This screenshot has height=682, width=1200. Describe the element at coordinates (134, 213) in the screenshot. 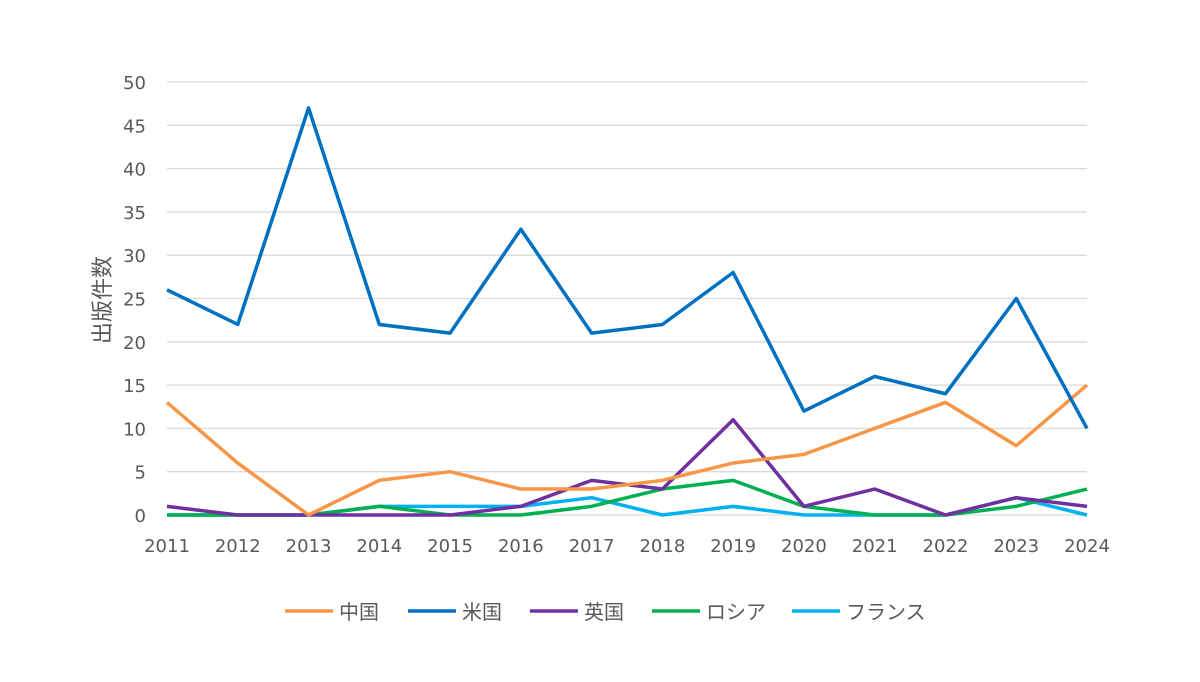

I see `y-tick-label: 35` at that location.